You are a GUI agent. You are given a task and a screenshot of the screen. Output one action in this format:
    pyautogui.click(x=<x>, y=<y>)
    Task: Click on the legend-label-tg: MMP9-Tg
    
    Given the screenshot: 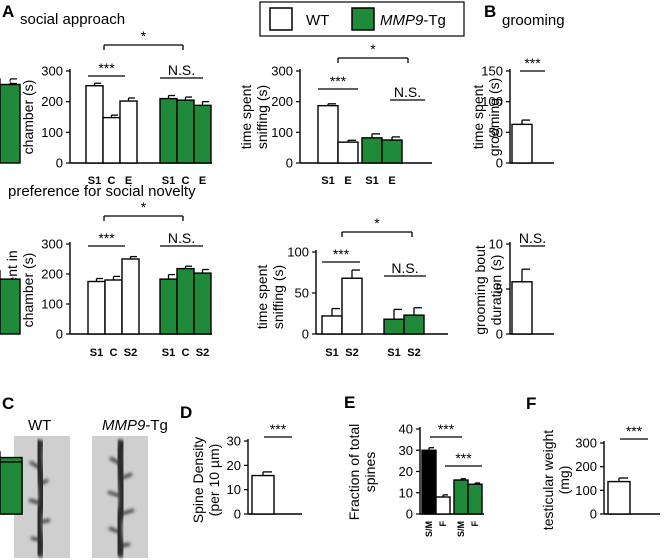 What is the action you would take?
    pyautogui.click(x=413, y=20)
    